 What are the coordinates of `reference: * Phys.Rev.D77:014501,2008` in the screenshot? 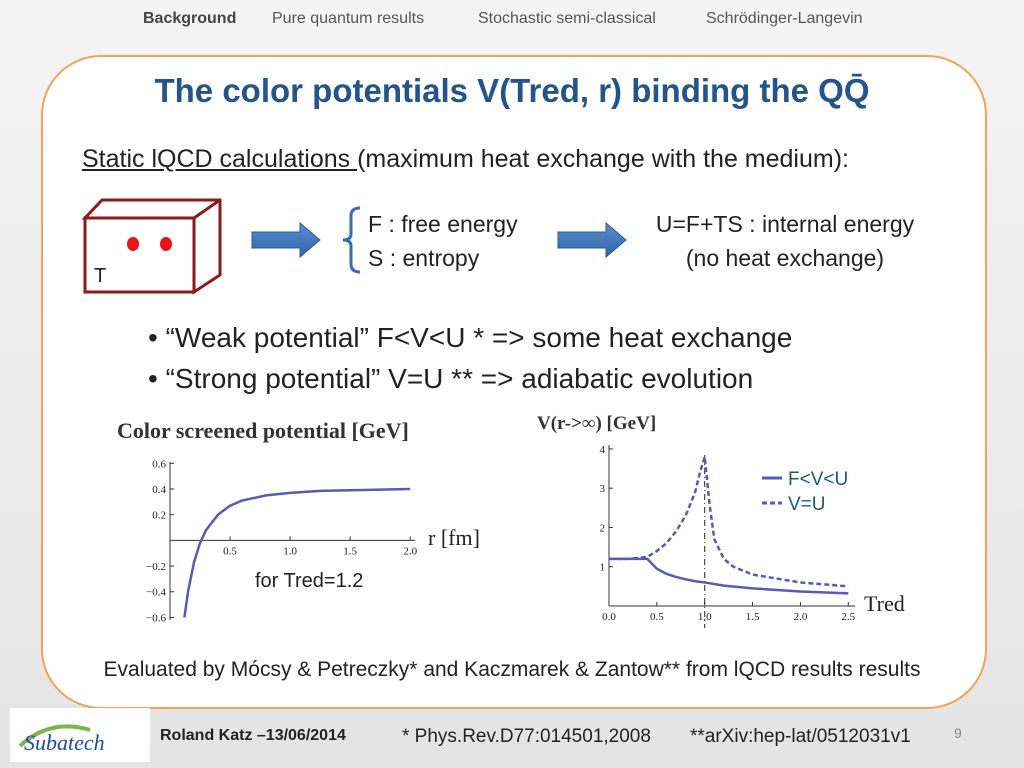 It's located at (526, 736).